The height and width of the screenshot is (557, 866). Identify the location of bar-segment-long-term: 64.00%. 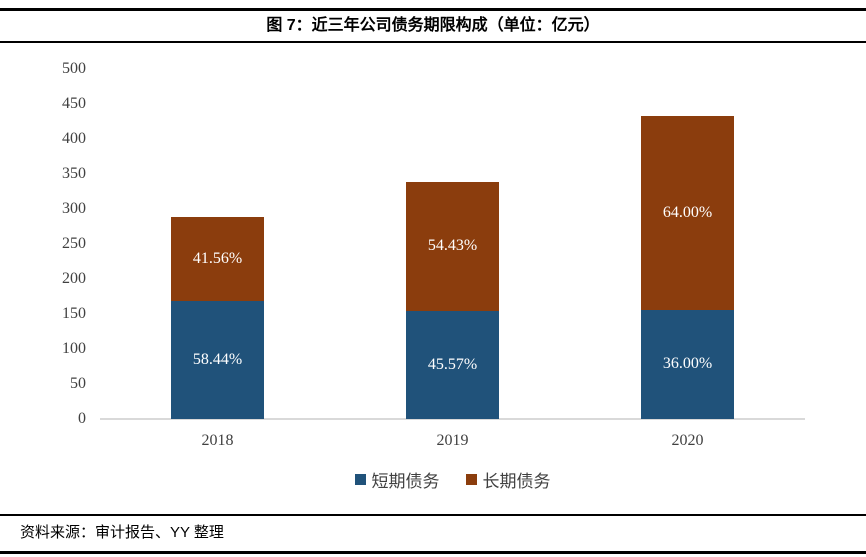
(687, 212).